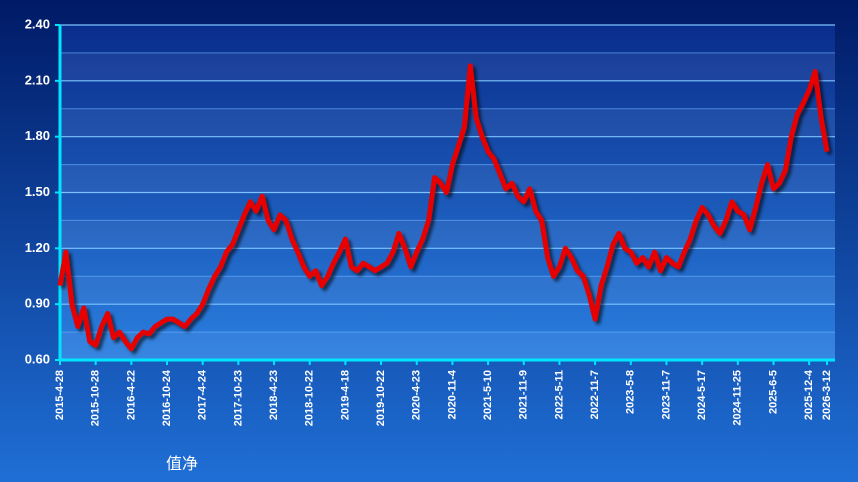  Describe the element at coordinates (417, 395) in the screenshot. I see `x-tick-label: 2020-4-23` at that location.